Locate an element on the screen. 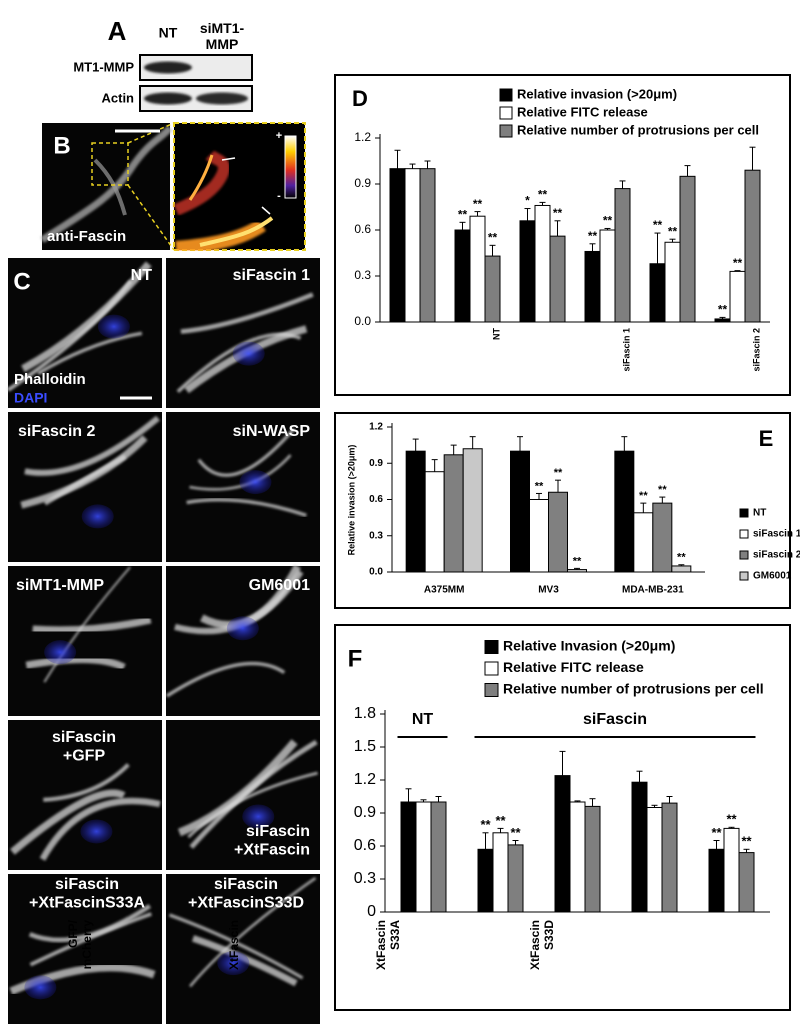 The height and width of the screenshot is (1035, 800). x-tick-label: MV3 is located at coordinates (548, 590).